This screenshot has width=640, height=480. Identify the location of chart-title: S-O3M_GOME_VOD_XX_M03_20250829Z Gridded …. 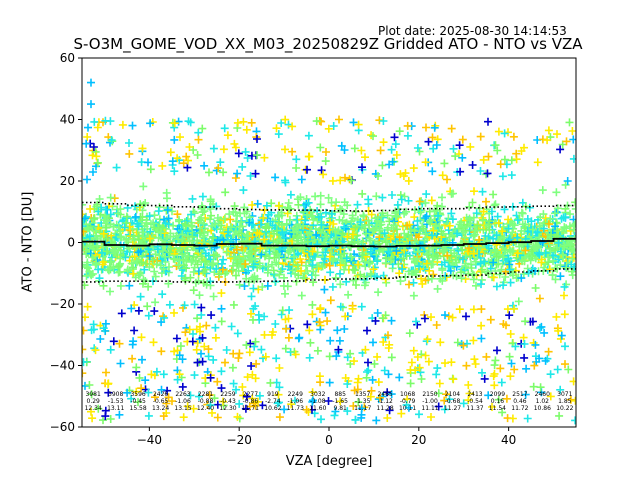
(328, 44).